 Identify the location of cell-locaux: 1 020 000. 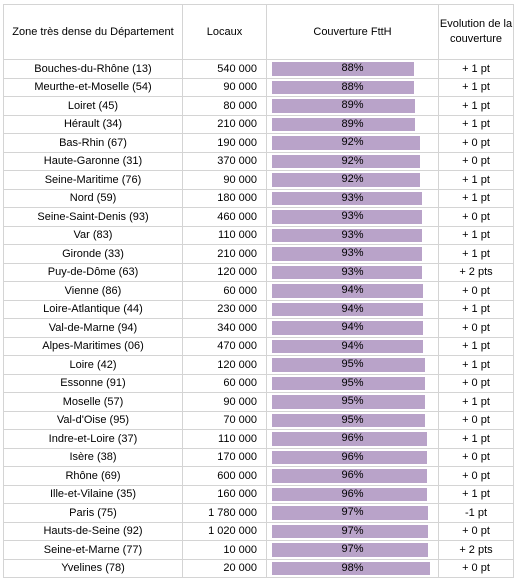
(224, 531).